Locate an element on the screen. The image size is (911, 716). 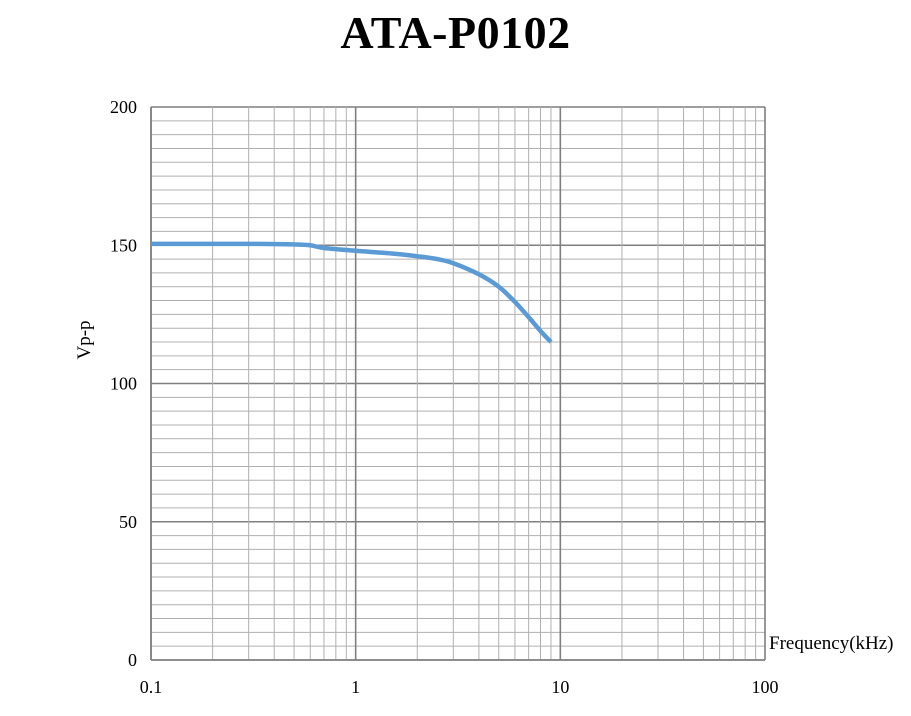
y-tick-label: 150 is located at coordinates (123, 245).